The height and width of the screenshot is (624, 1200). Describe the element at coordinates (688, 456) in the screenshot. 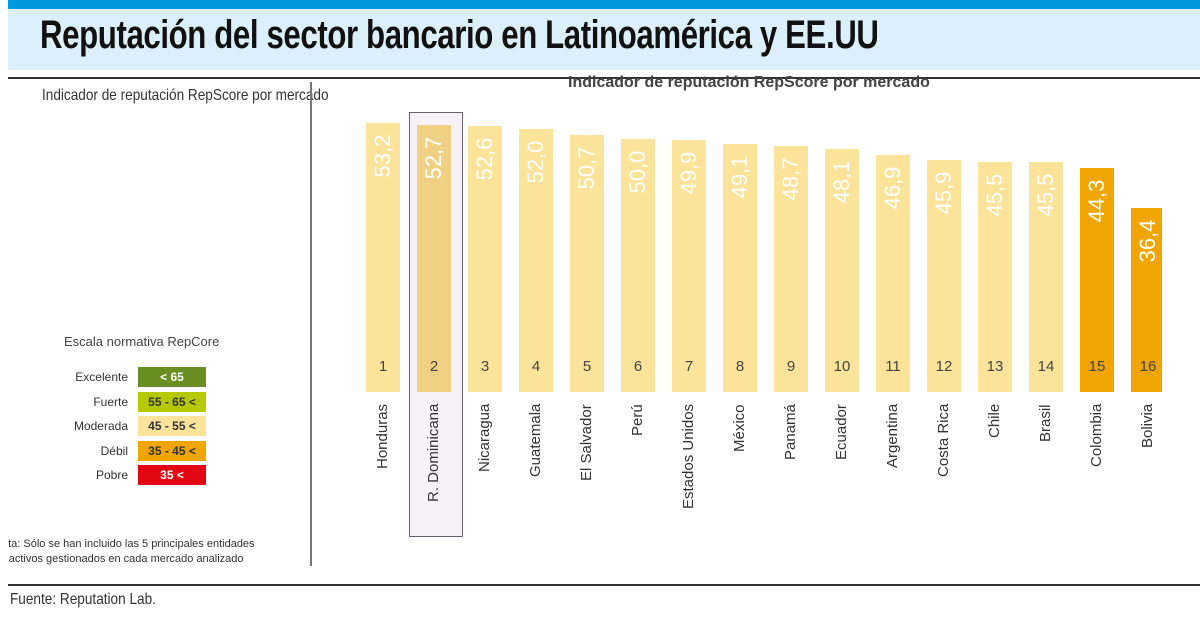

I see `category-label: Estados Unidos` at that location.